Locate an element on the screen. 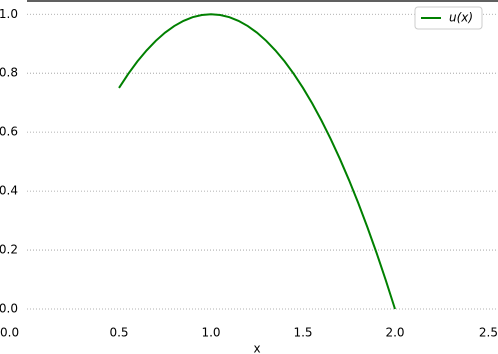  x-tick-label: 2.5 is located at coordinates (488, 333).